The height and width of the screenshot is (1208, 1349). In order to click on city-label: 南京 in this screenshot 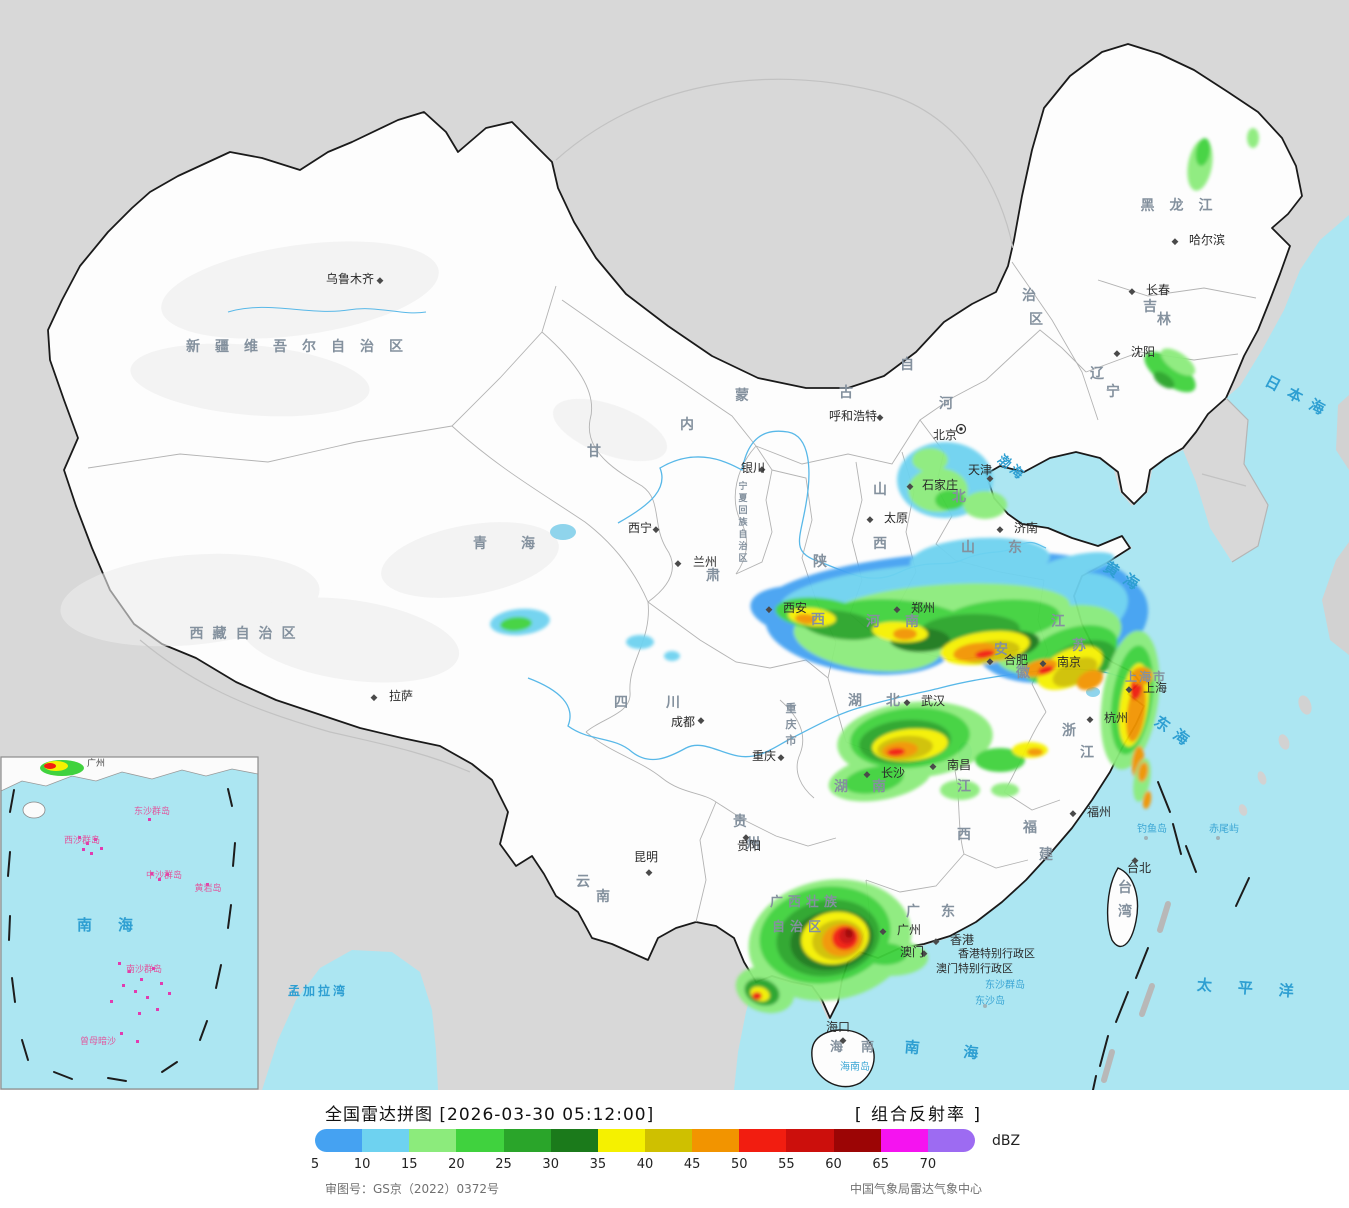, I will do `click(1069, 661)`.